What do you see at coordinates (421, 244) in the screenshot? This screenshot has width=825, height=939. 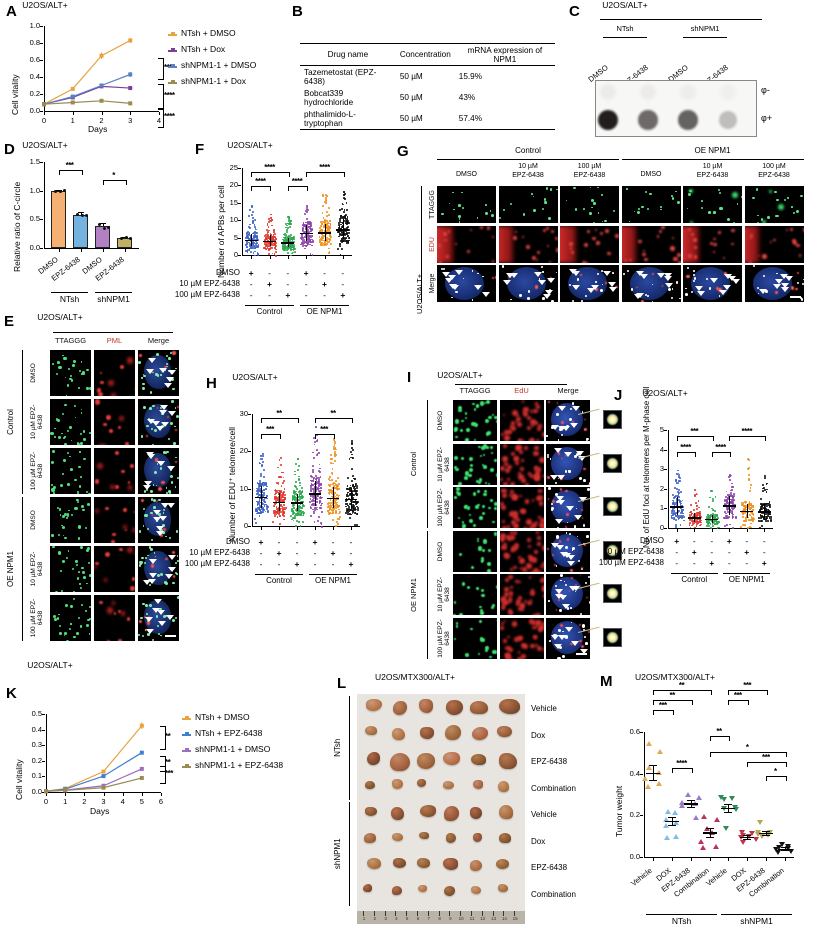 I see `side-rule` at bounding box center [421, 244].